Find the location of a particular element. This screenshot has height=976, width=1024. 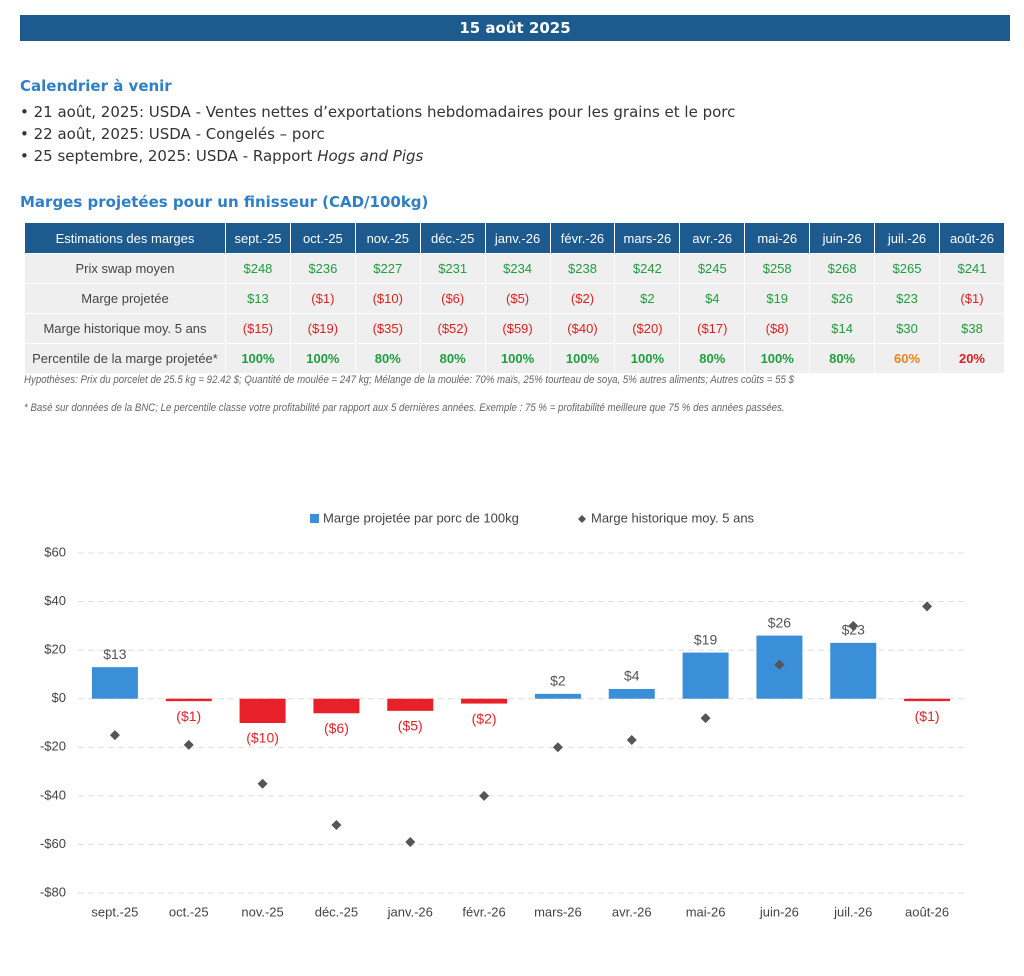

header-cell: août-26 is located at coordinates (972, 238).